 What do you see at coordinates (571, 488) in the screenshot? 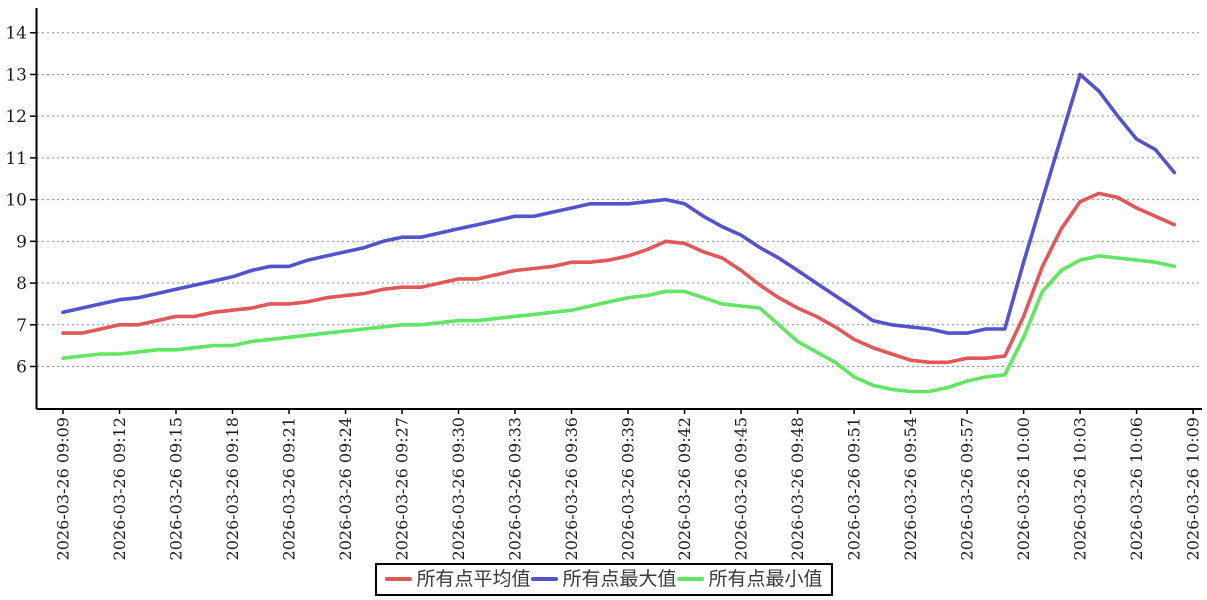
I see `svg-text: 2026-03-26 09:36` at bounding box center [571, 488].